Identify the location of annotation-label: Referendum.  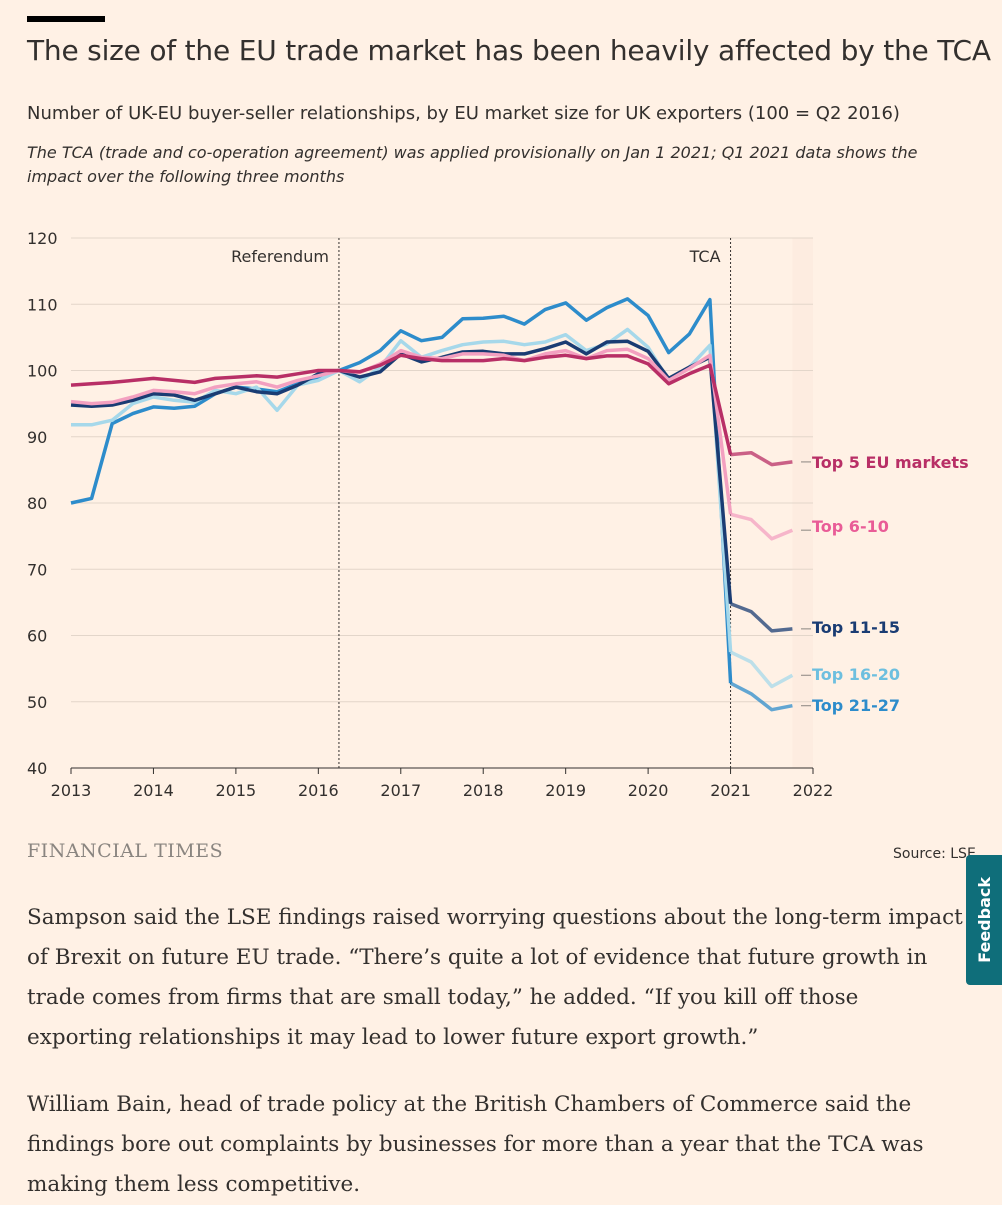
(280, 256).